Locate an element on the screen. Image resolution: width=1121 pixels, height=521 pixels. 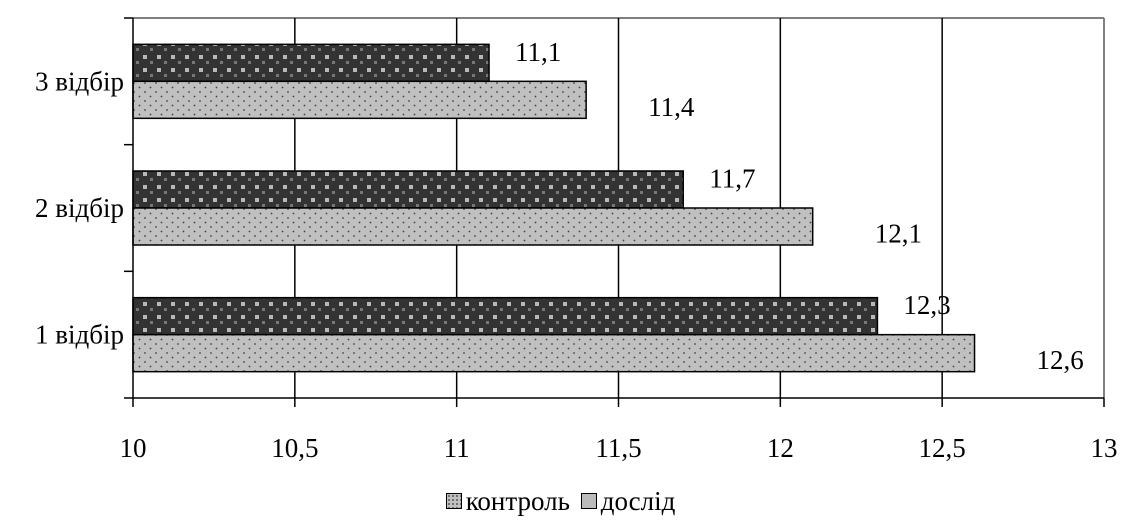
data-label-control-1: 12,6 is located at coordinates (1060, 360).